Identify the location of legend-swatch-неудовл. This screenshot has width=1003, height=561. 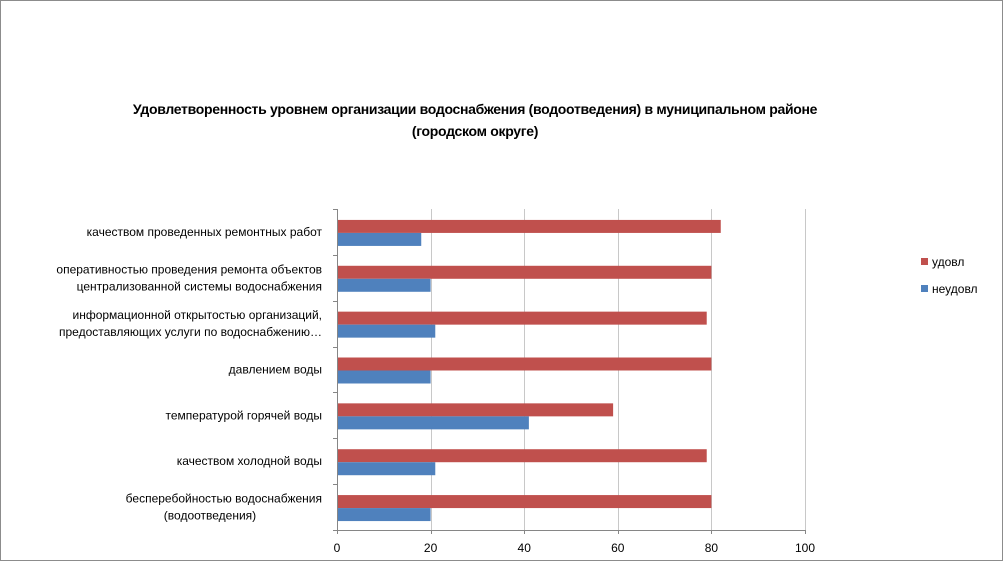
(924, 288).